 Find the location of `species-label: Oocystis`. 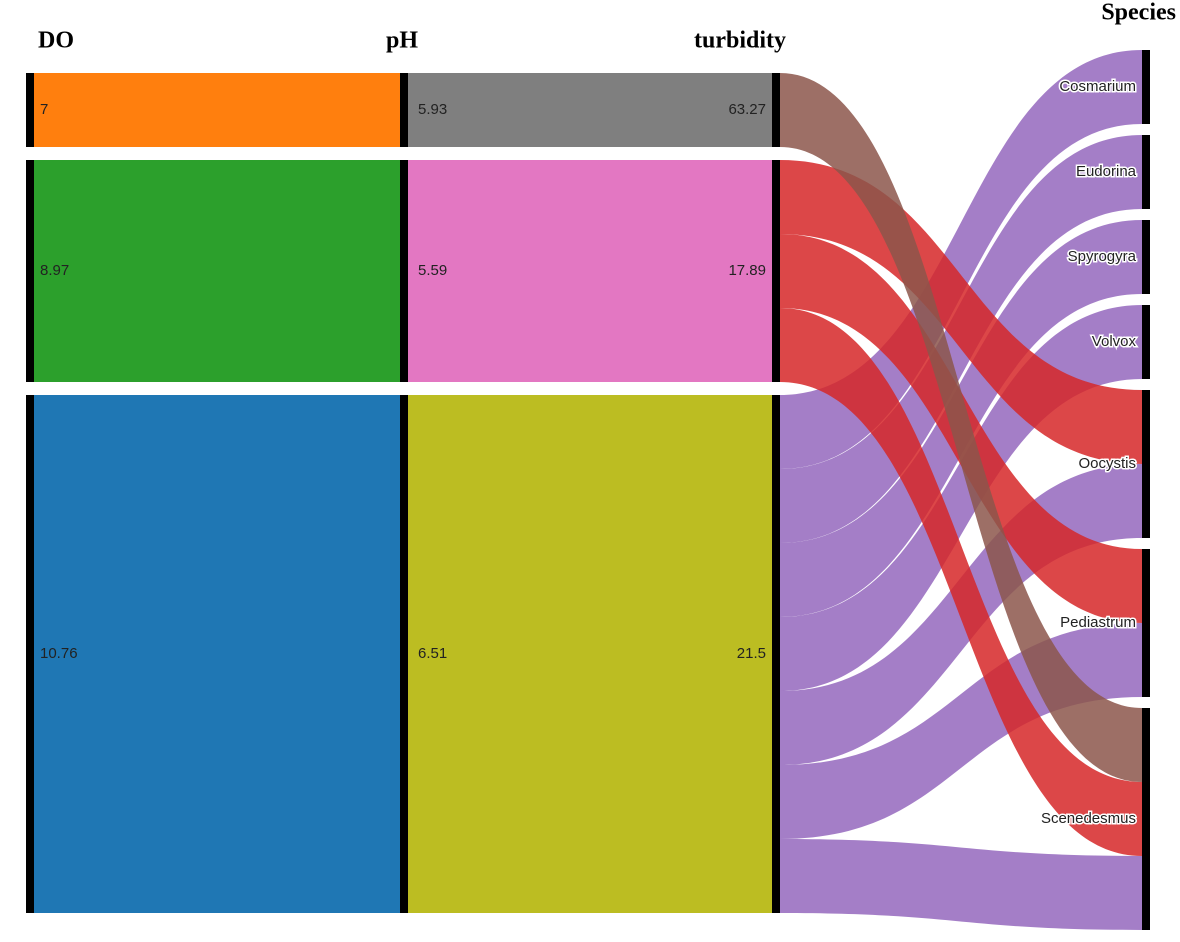

species-label: Oocystis is located at coordinates (1107, 463).